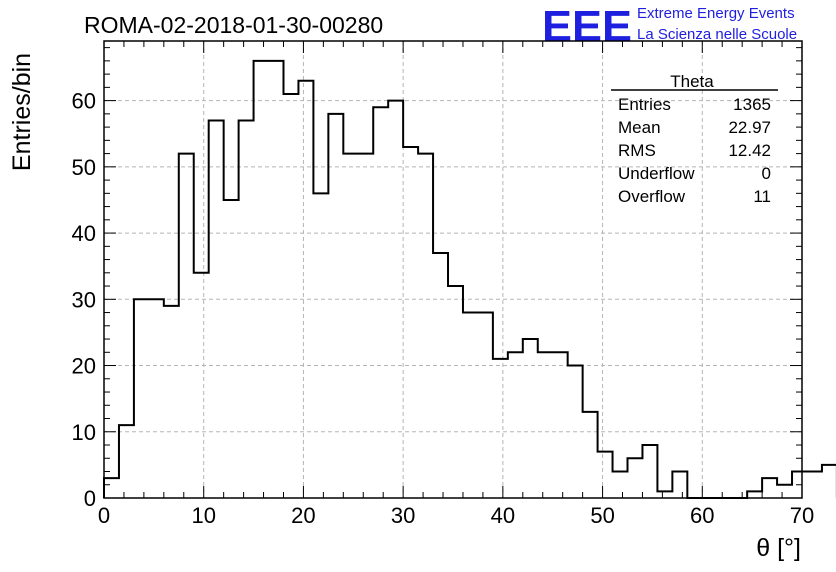  What do you see at coordinates (84, 167) in the screenshot?
I see `y-tick-label: 50` at bounding box center [84, 167].